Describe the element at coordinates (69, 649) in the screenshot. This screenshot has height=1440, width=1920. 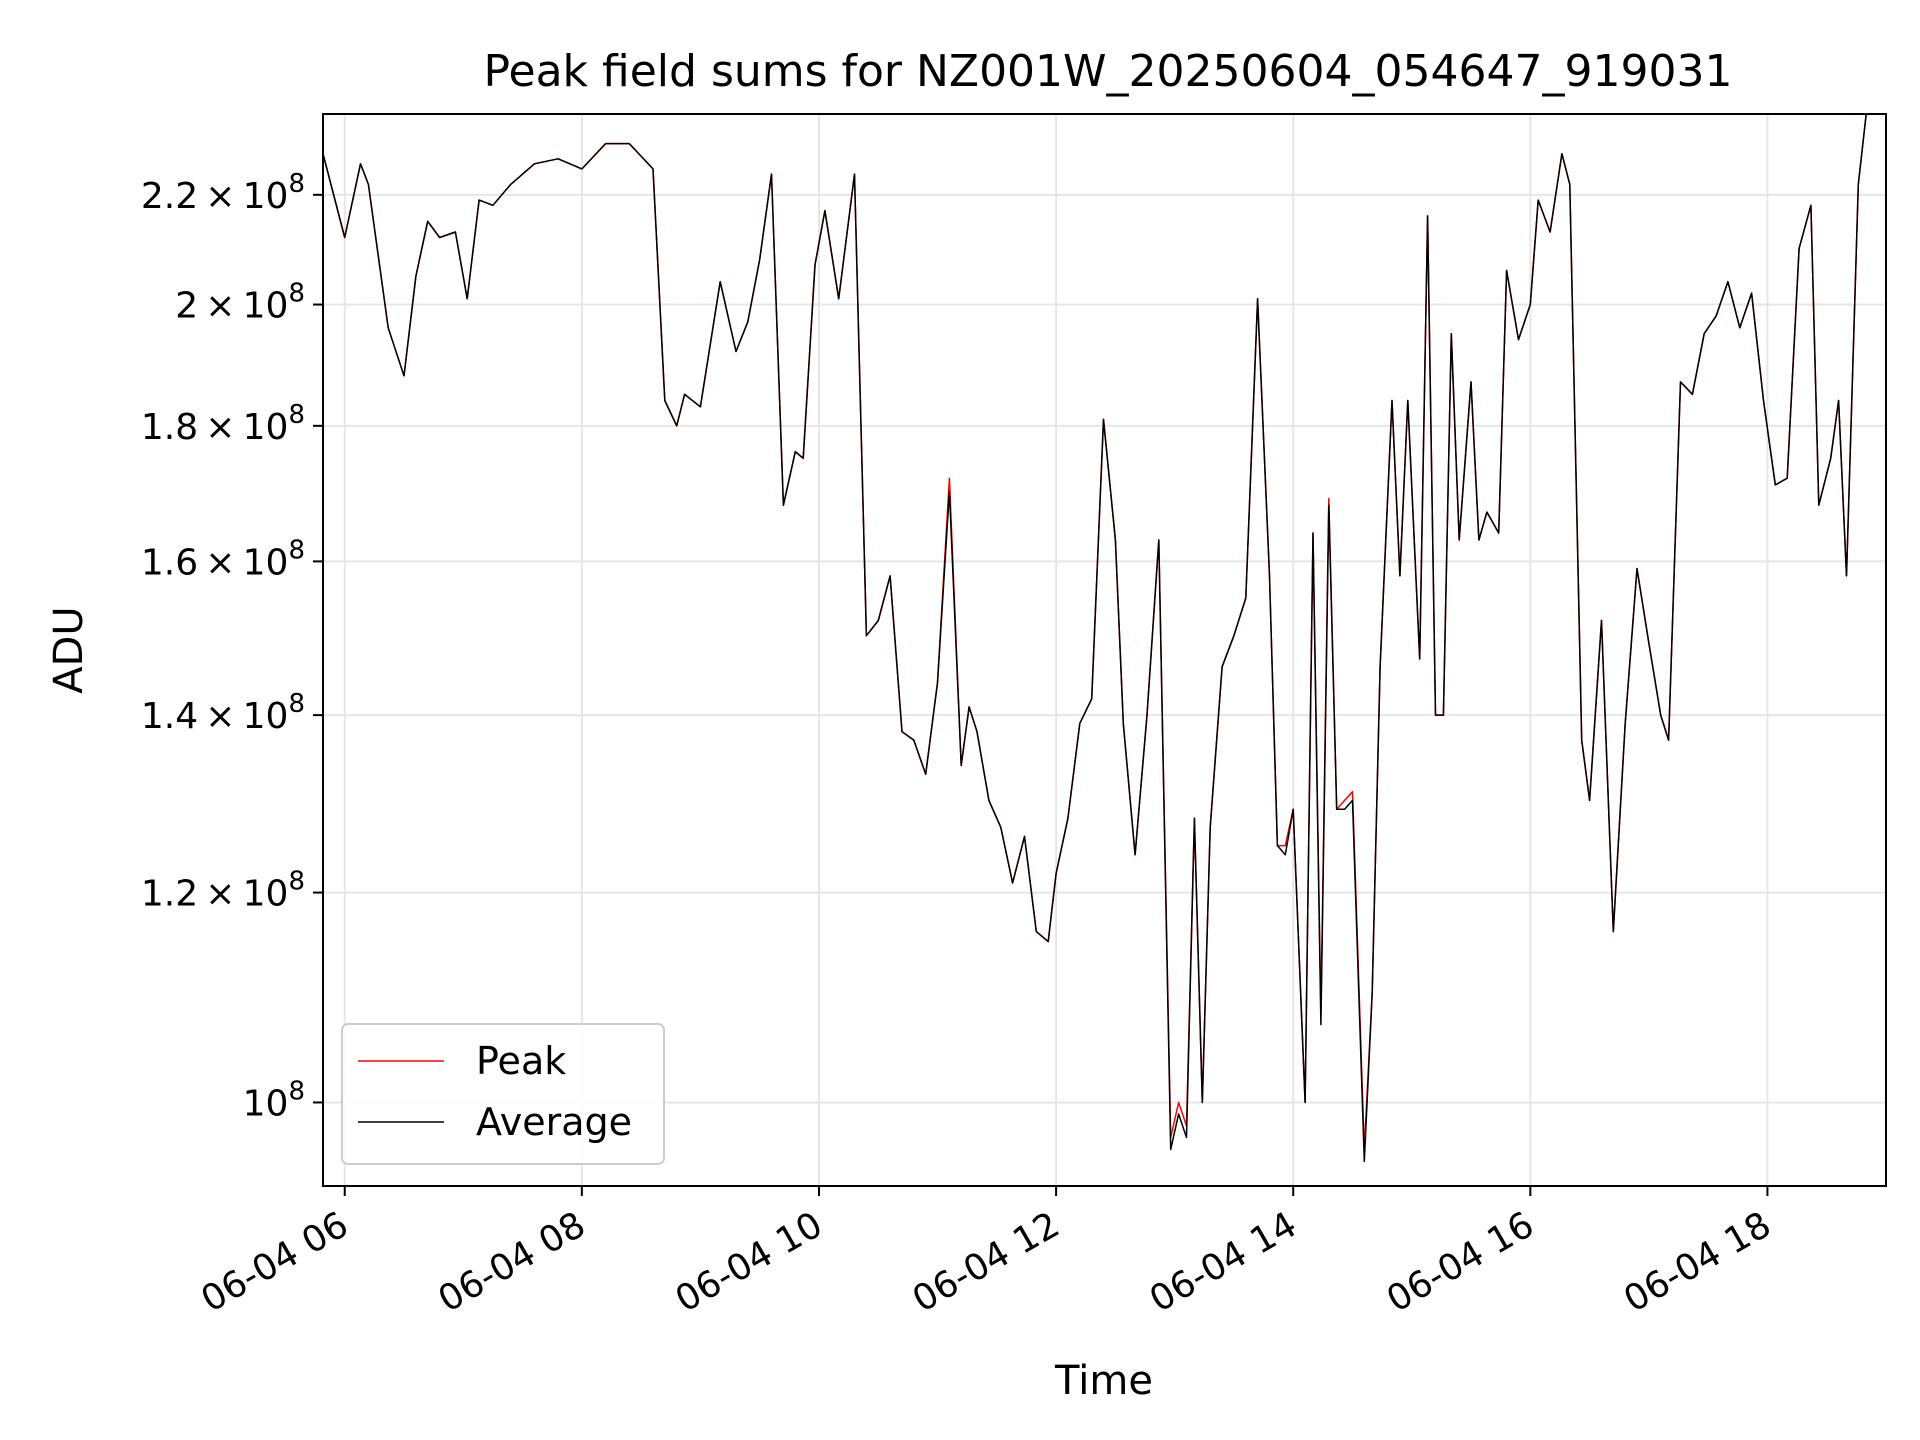
I see `y-axis-label: ADU` at that location.